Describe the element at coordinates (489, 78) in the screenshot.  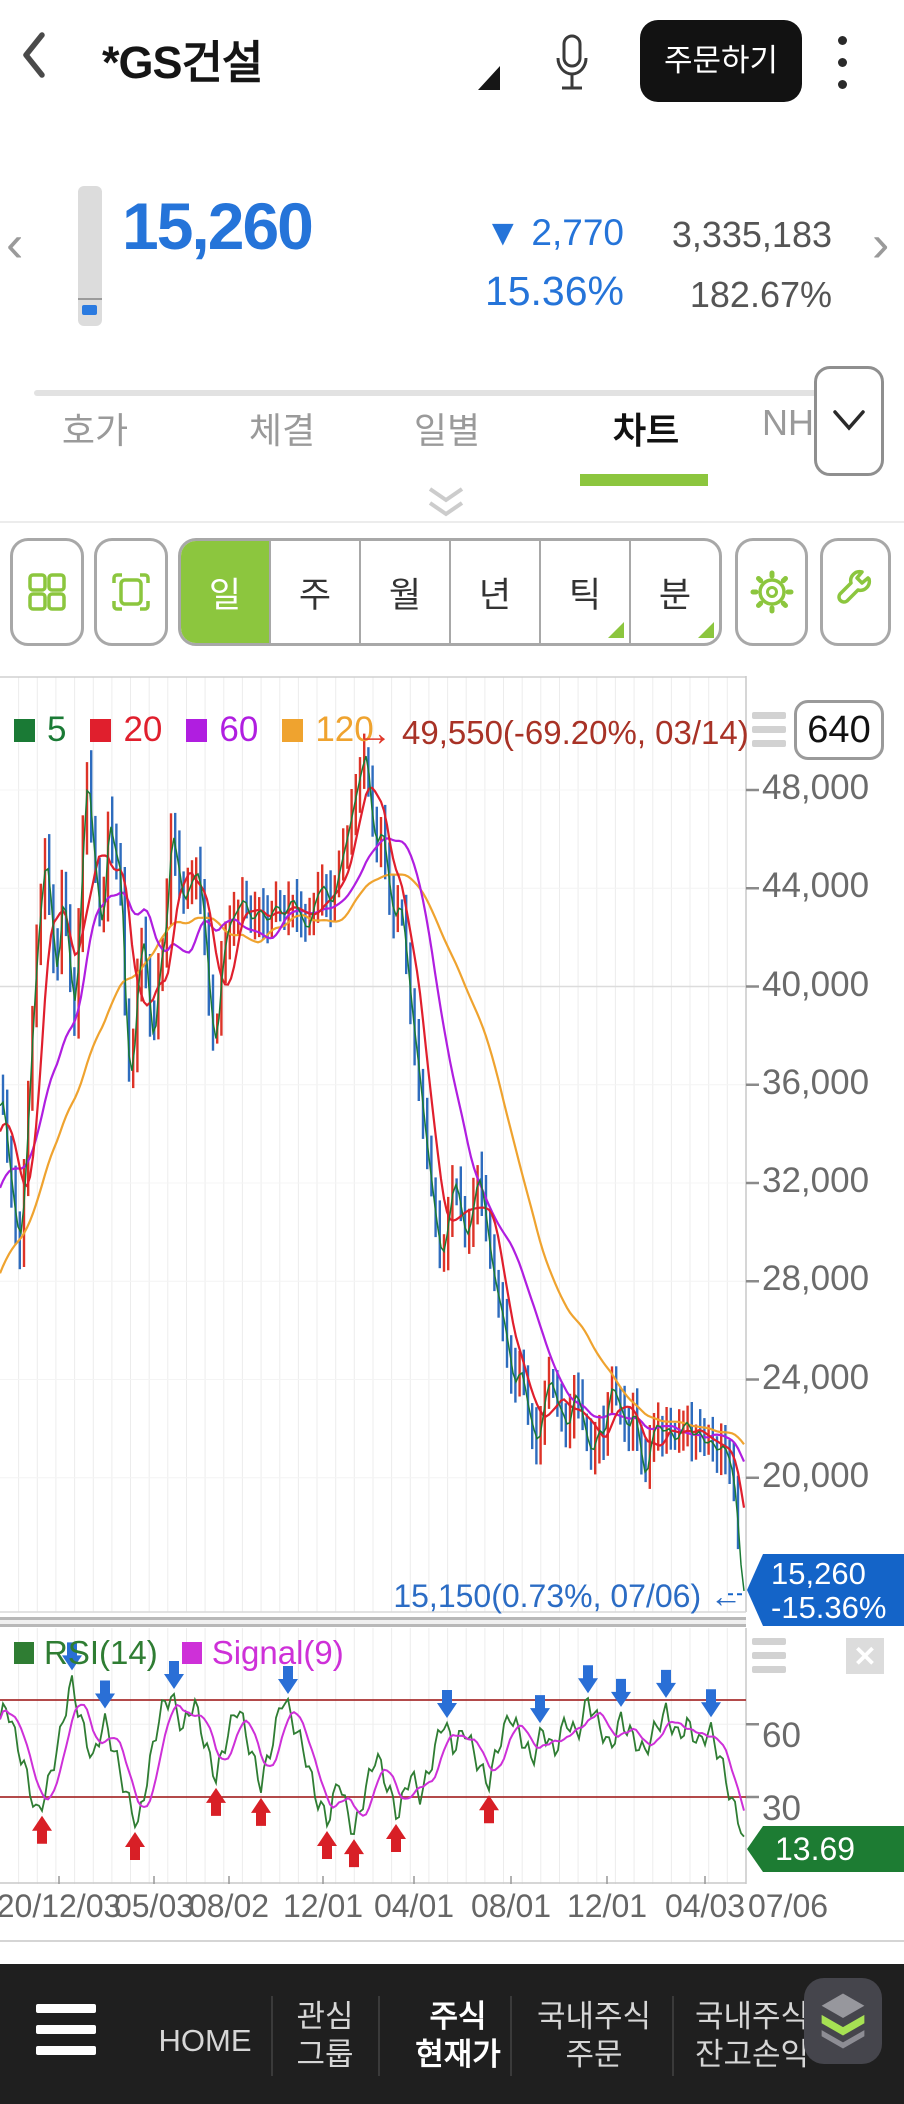
I see `title-resize-triangle-icon` at that location.